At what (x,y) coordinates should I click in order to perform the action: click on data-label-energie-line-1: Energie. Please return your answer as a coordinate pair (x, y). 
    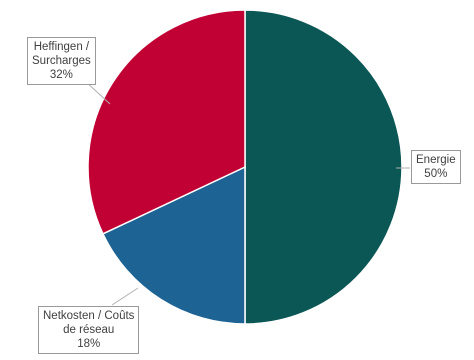
    Looking at the image, I should click on (436, 160).